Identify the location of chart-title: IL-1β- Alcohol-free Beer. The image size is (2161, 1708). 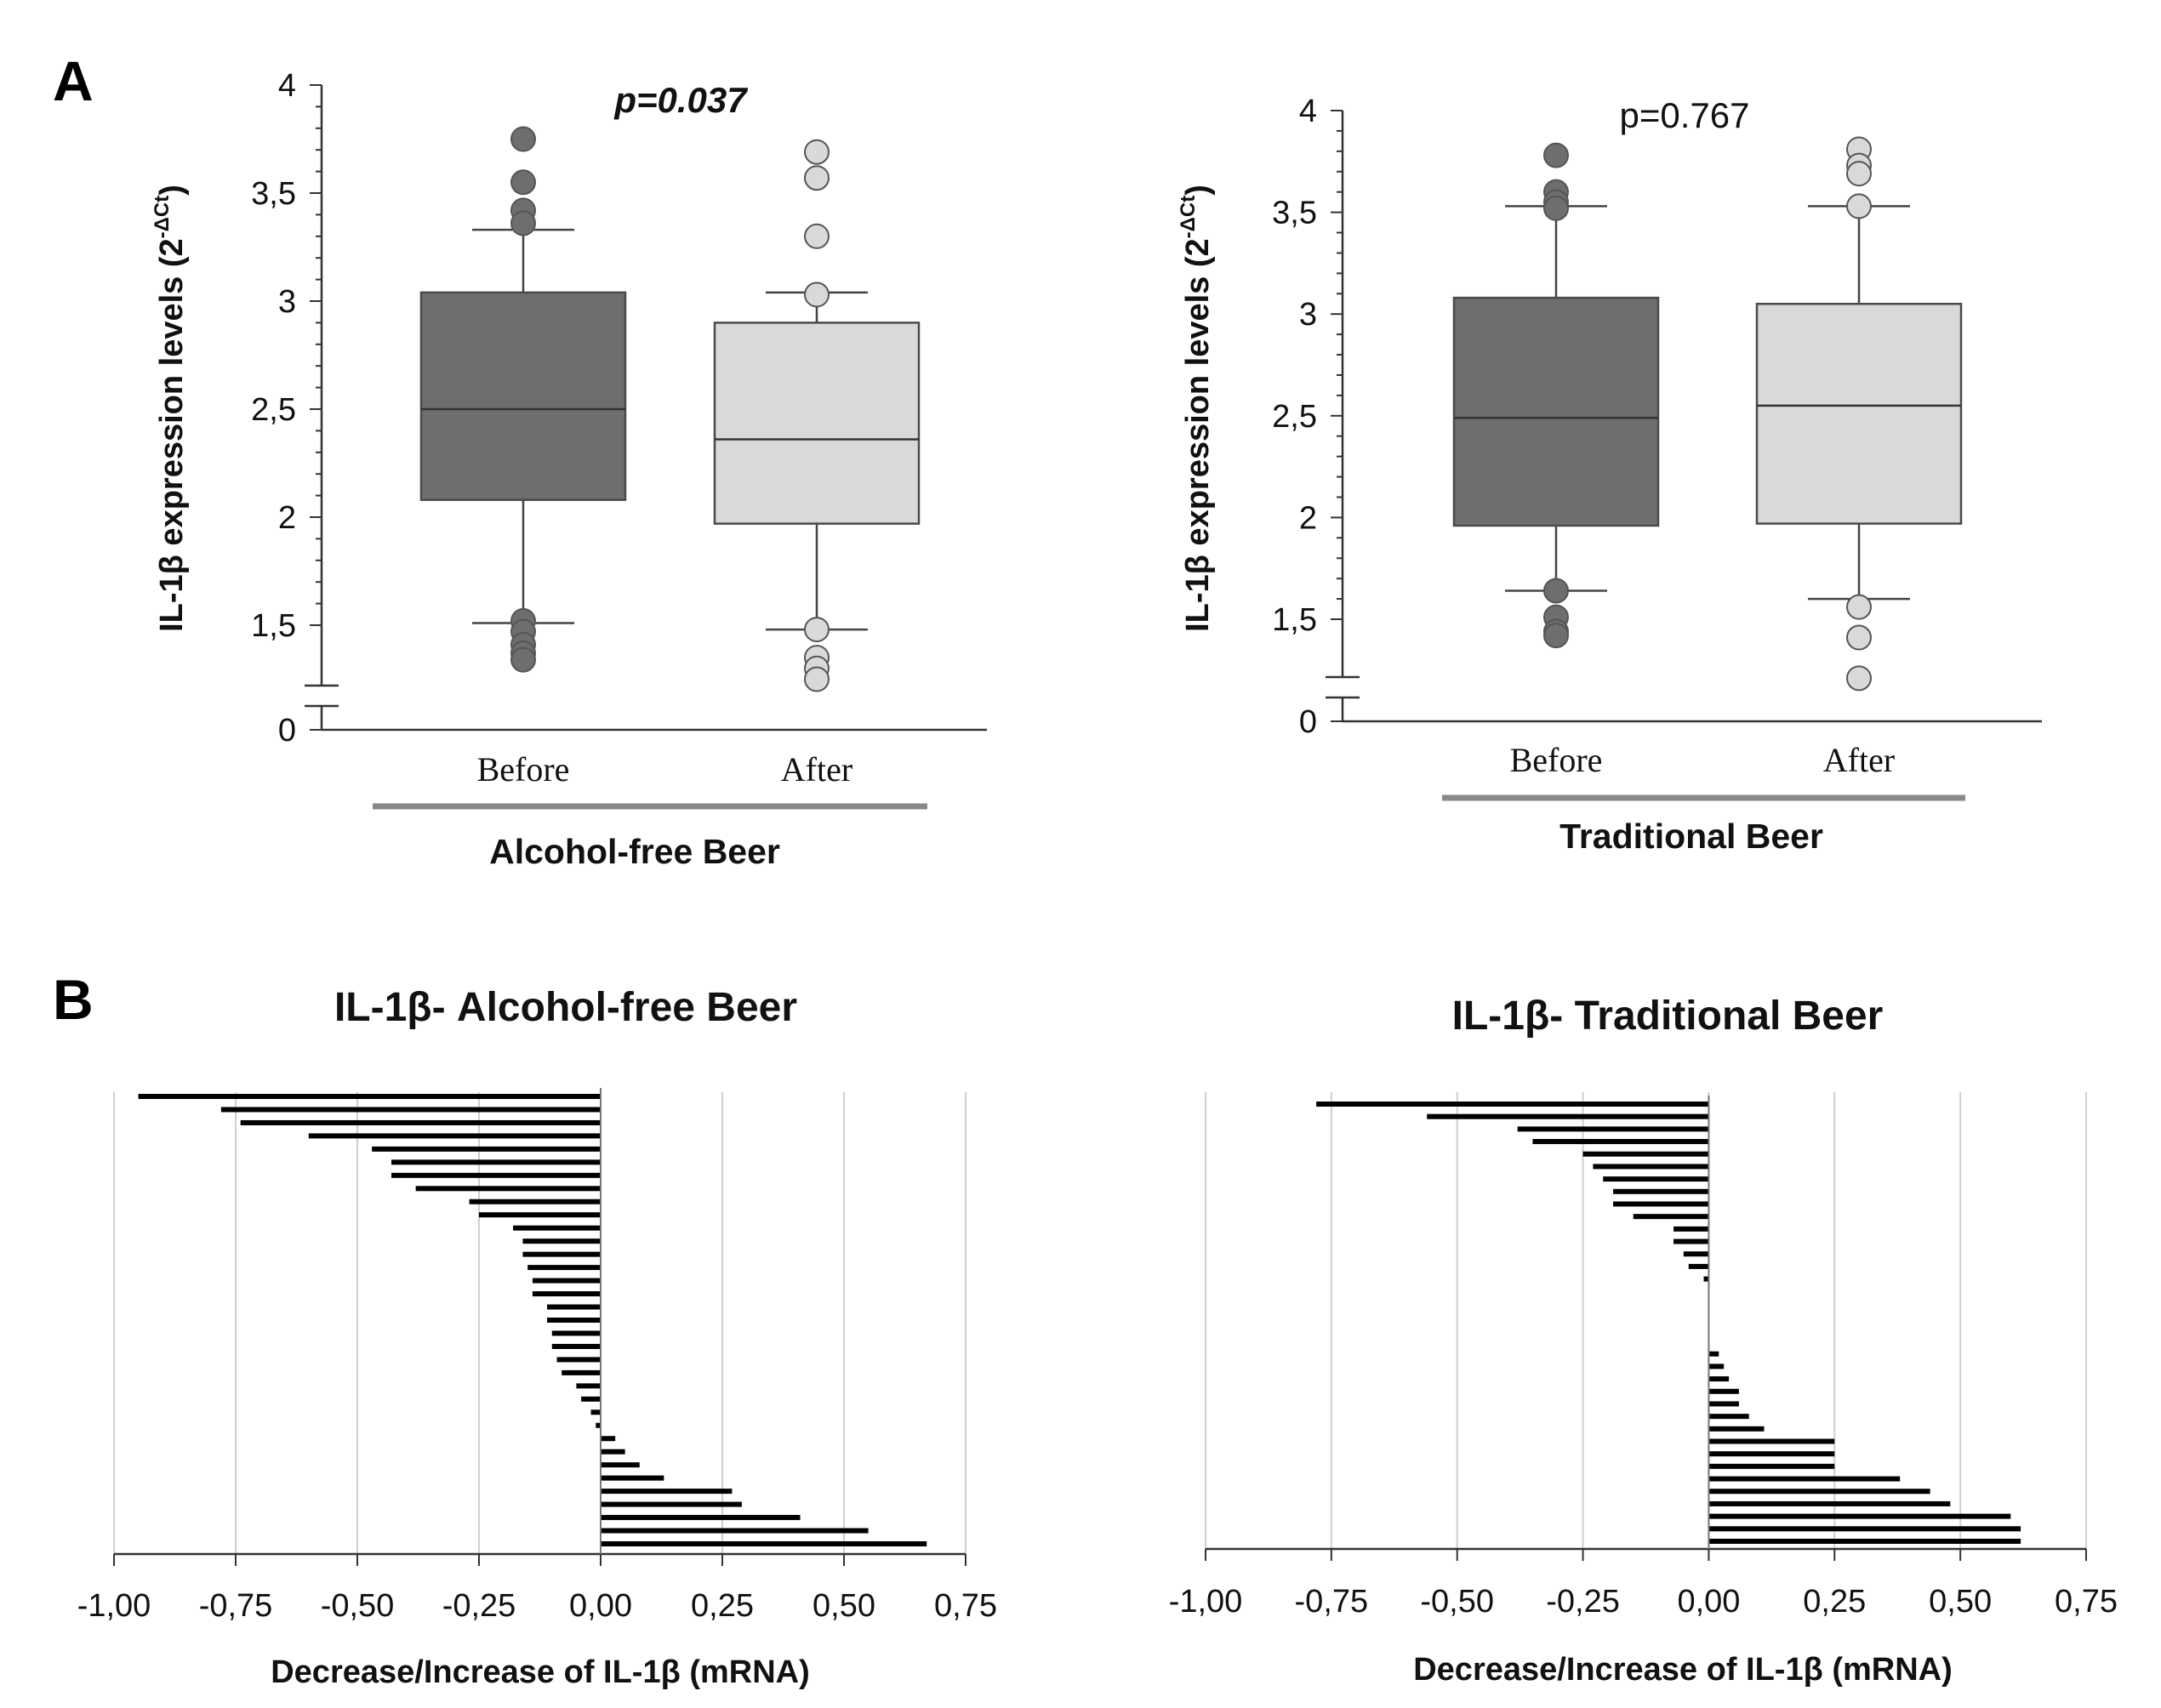
(565, 1007).